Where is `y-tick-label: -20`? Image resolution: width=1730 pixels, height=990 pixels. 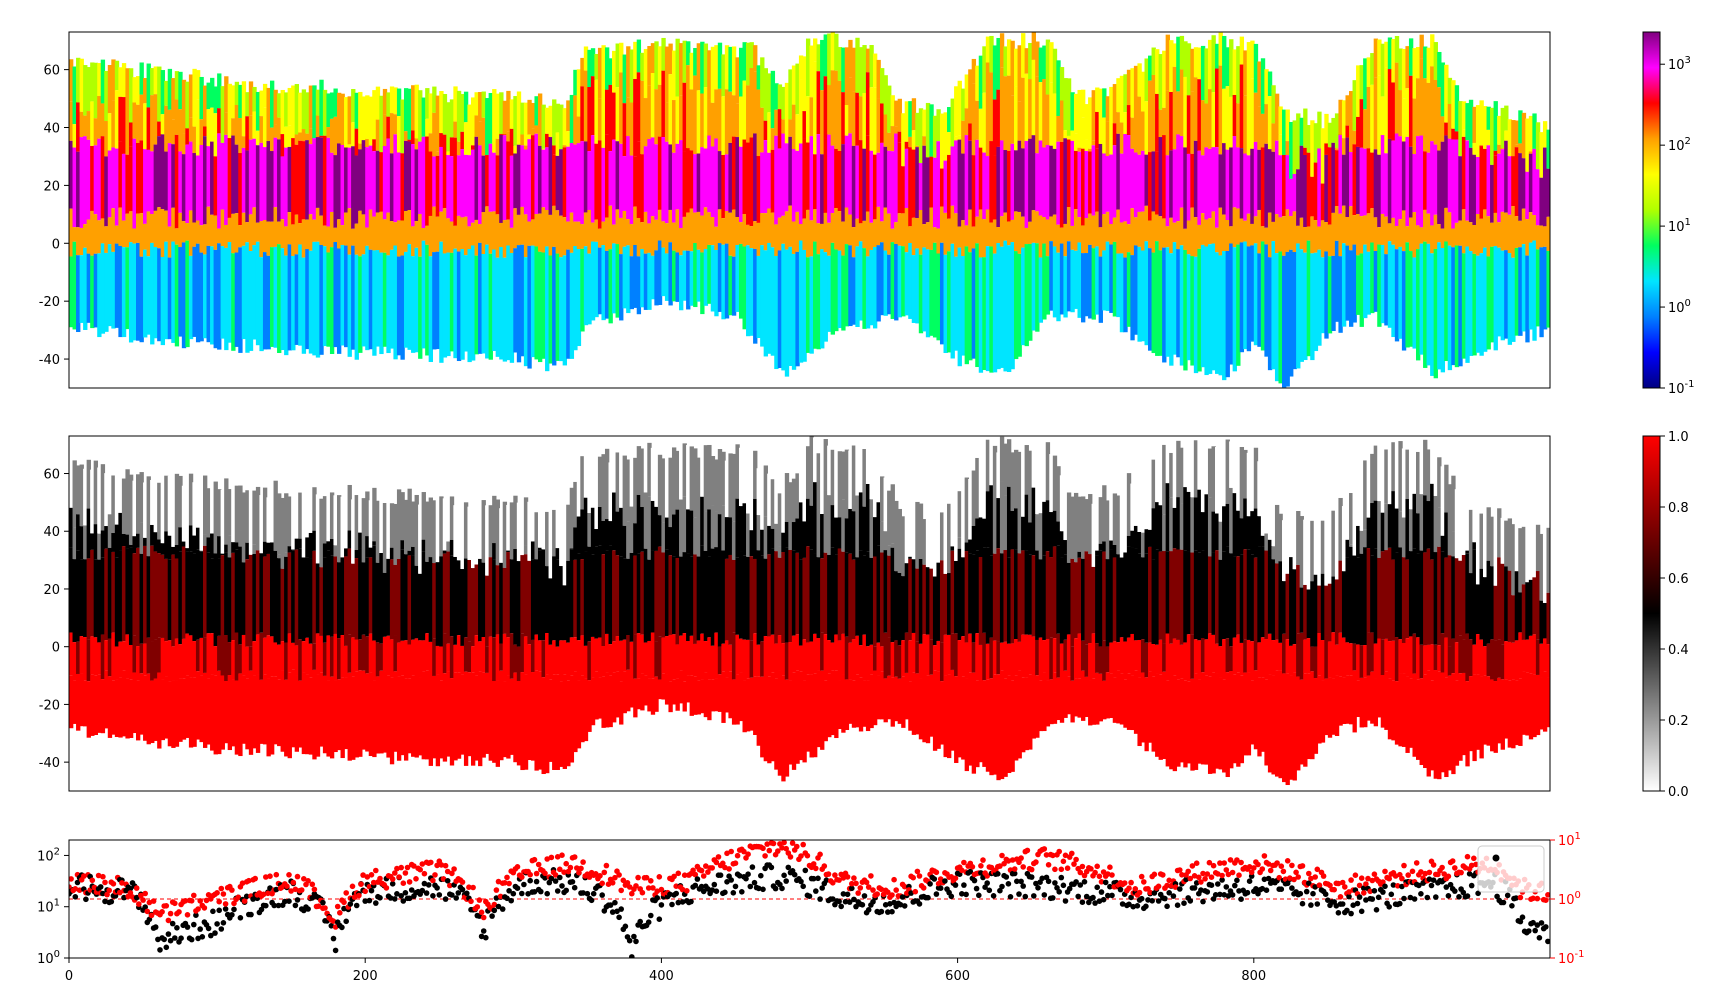
y-tick-label: -20 is located at coordinates (49, 302).